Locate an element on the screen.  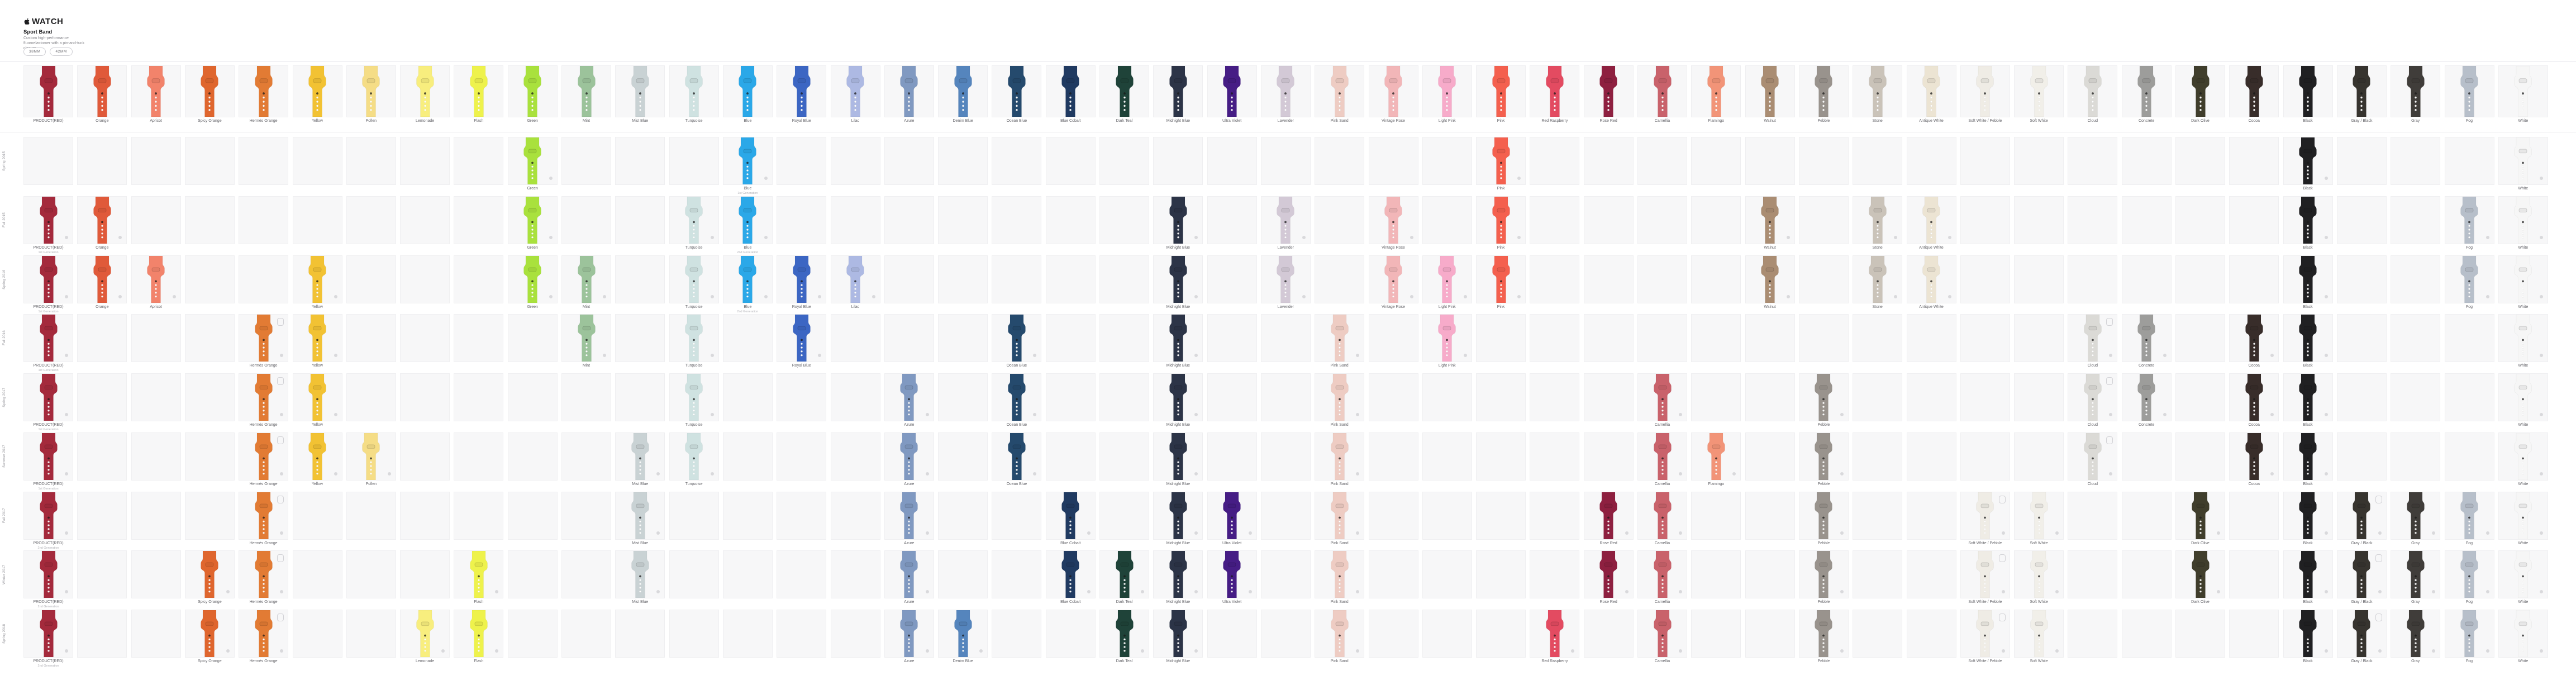
band-cell: Denim Blue is located at coordinates (963, 637).